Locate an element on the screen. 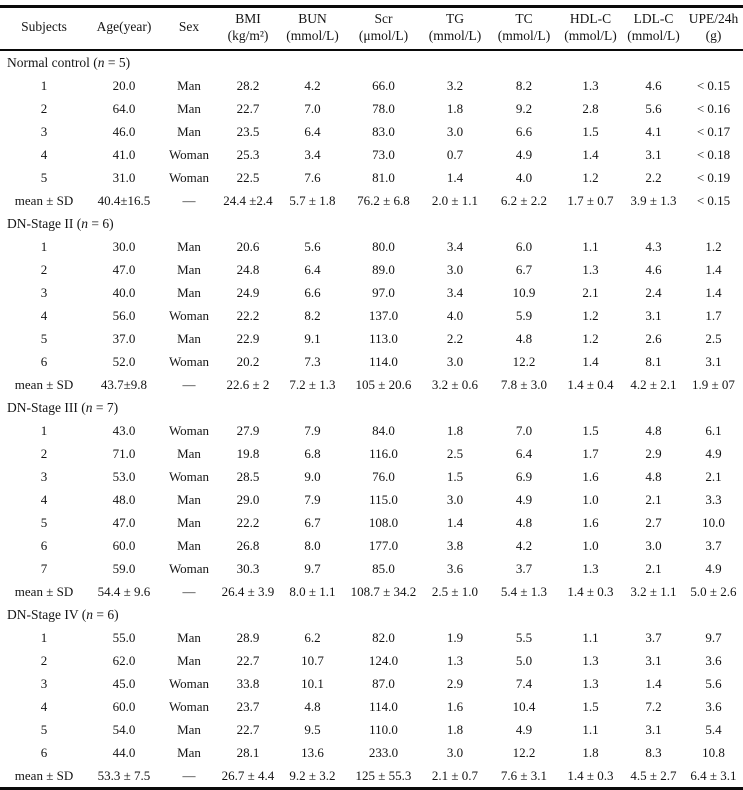 The image size is (743, 790). table-cell: 3.7 is located at coordinates (524, 568).